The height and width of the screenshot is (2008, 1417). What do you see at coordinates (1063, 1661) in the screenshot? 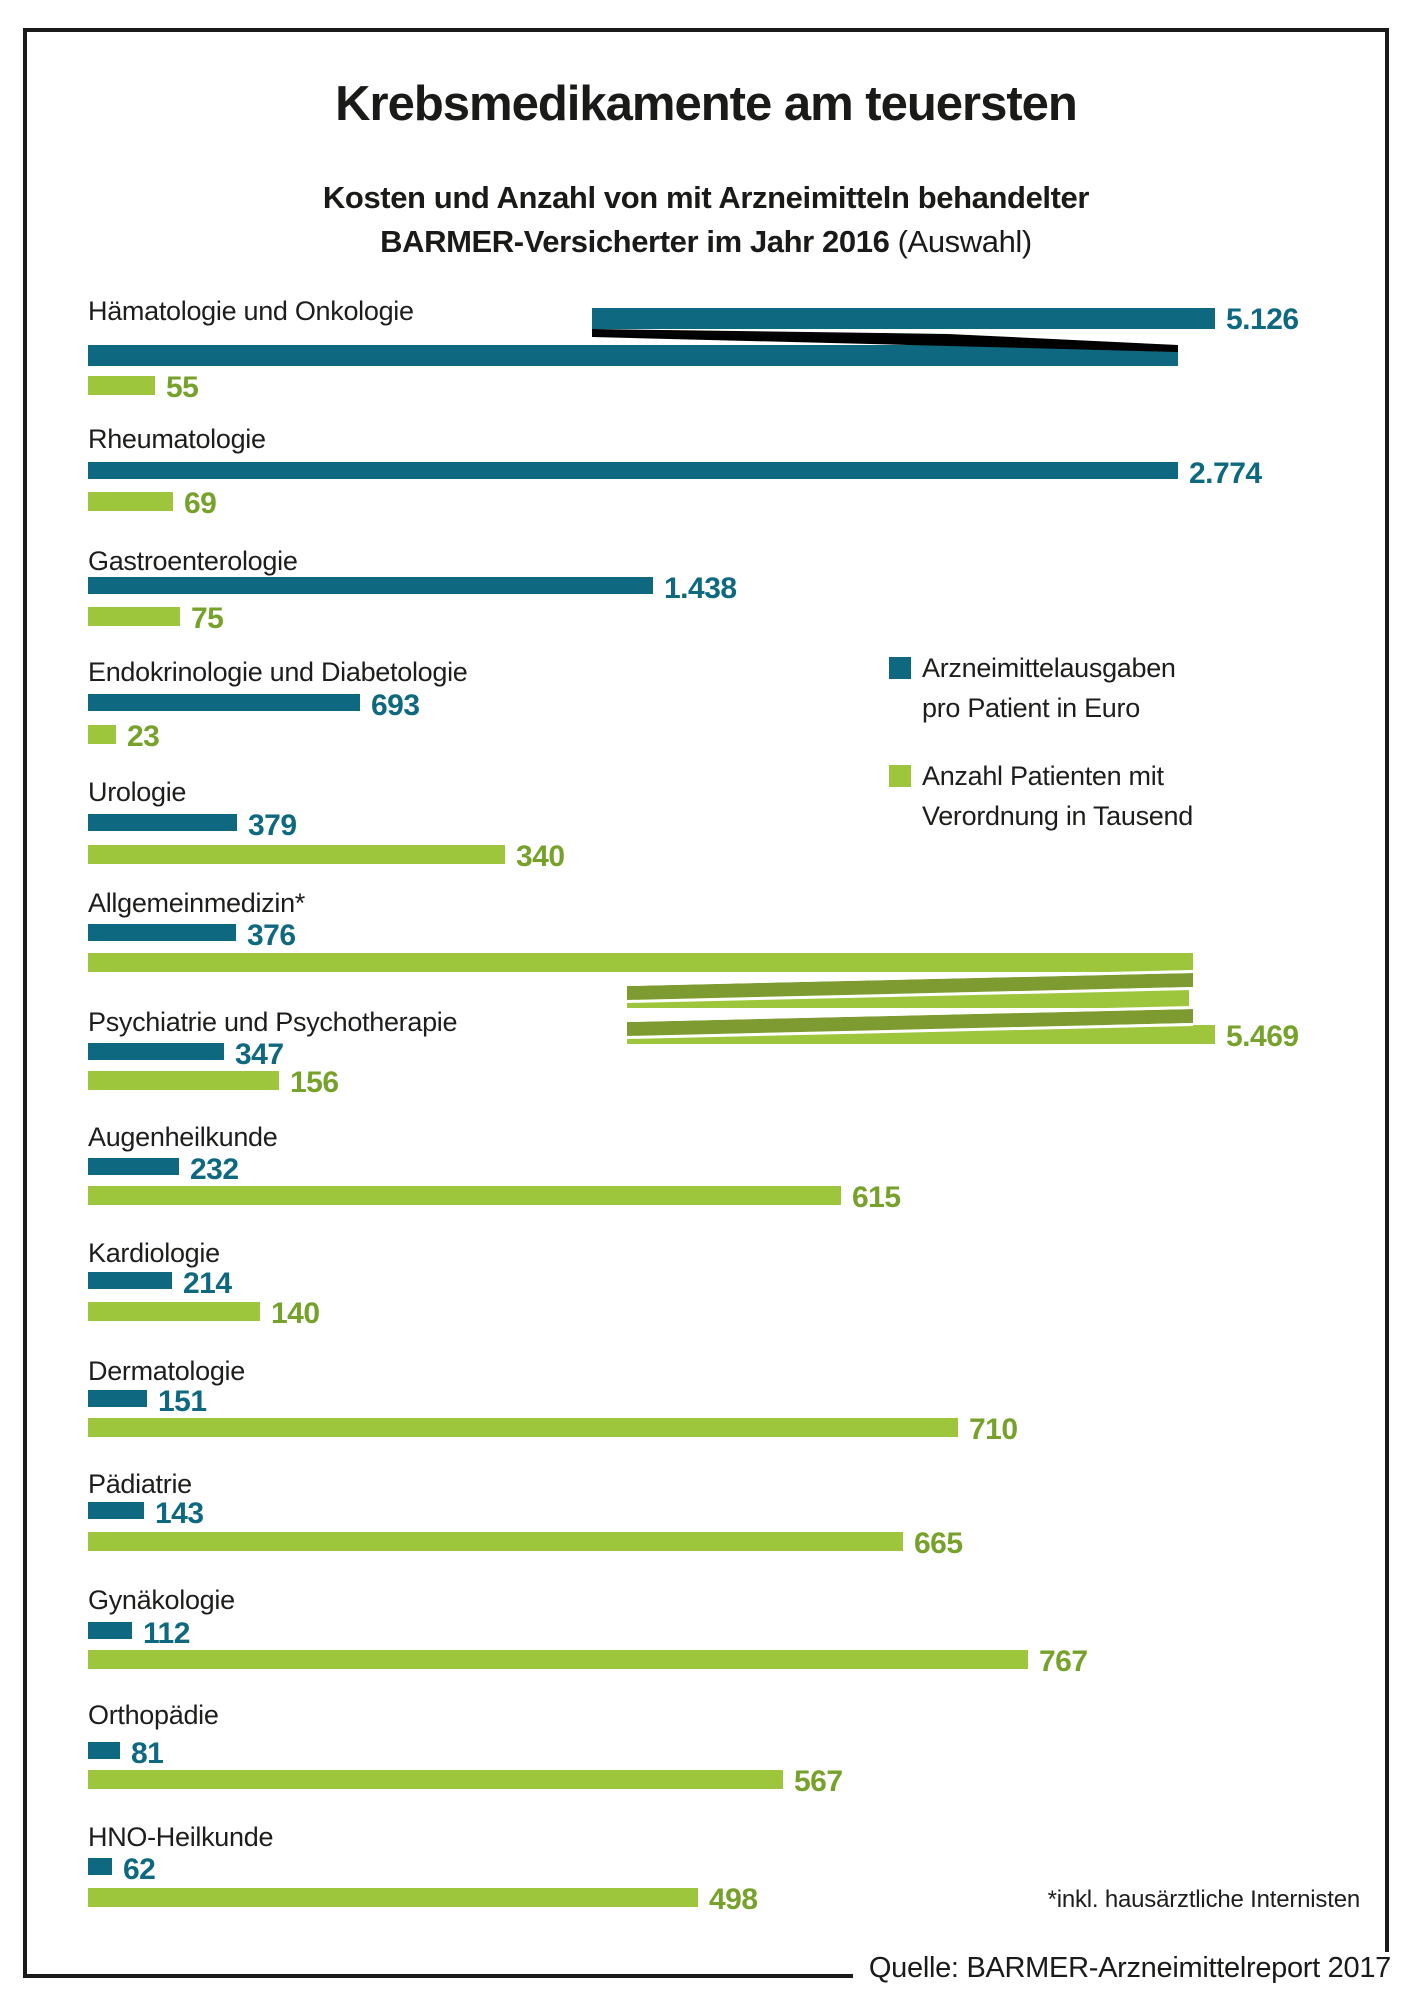
I see `bar-value-patienten: 767` at bounding box center [1063, 1661].